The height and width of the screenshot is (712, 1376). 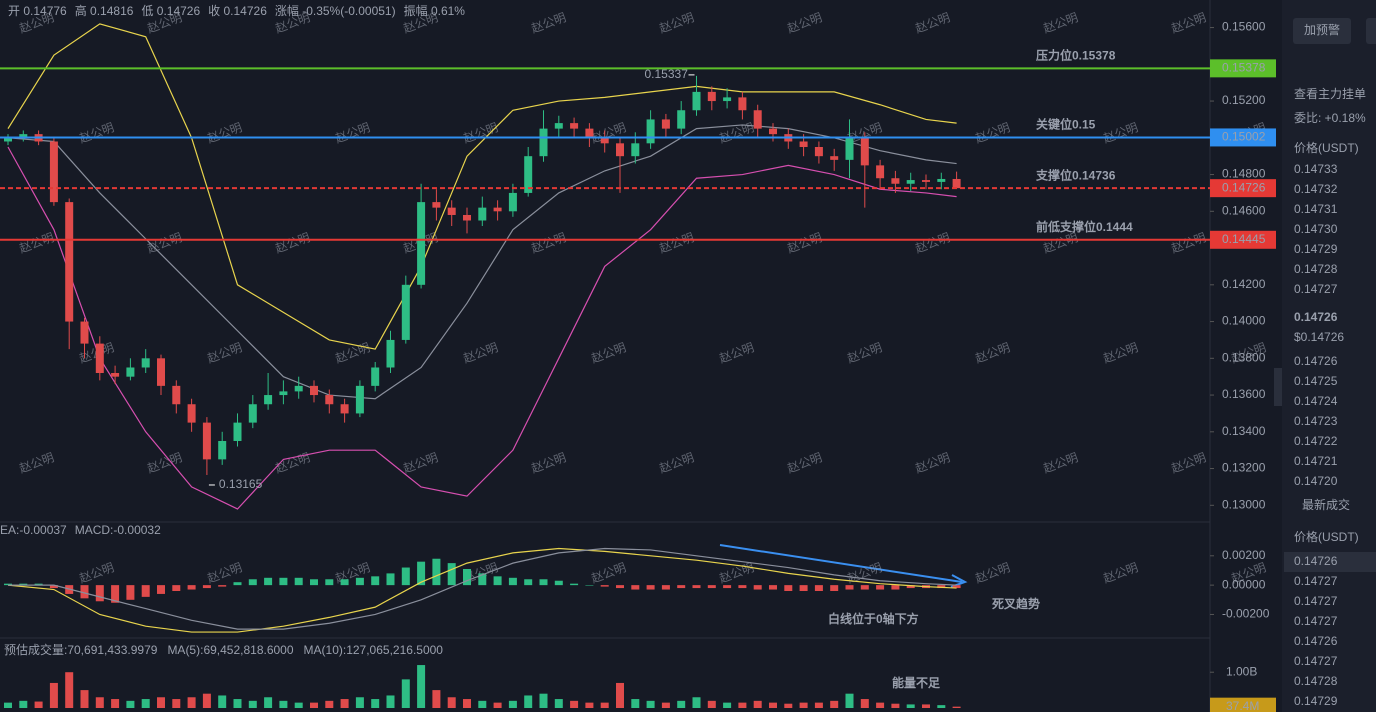 What do you see at coordinates (1244, 357) in the screenshot?
I see `y-tick-label: 0.13800` at bounding box center [1244, 357].